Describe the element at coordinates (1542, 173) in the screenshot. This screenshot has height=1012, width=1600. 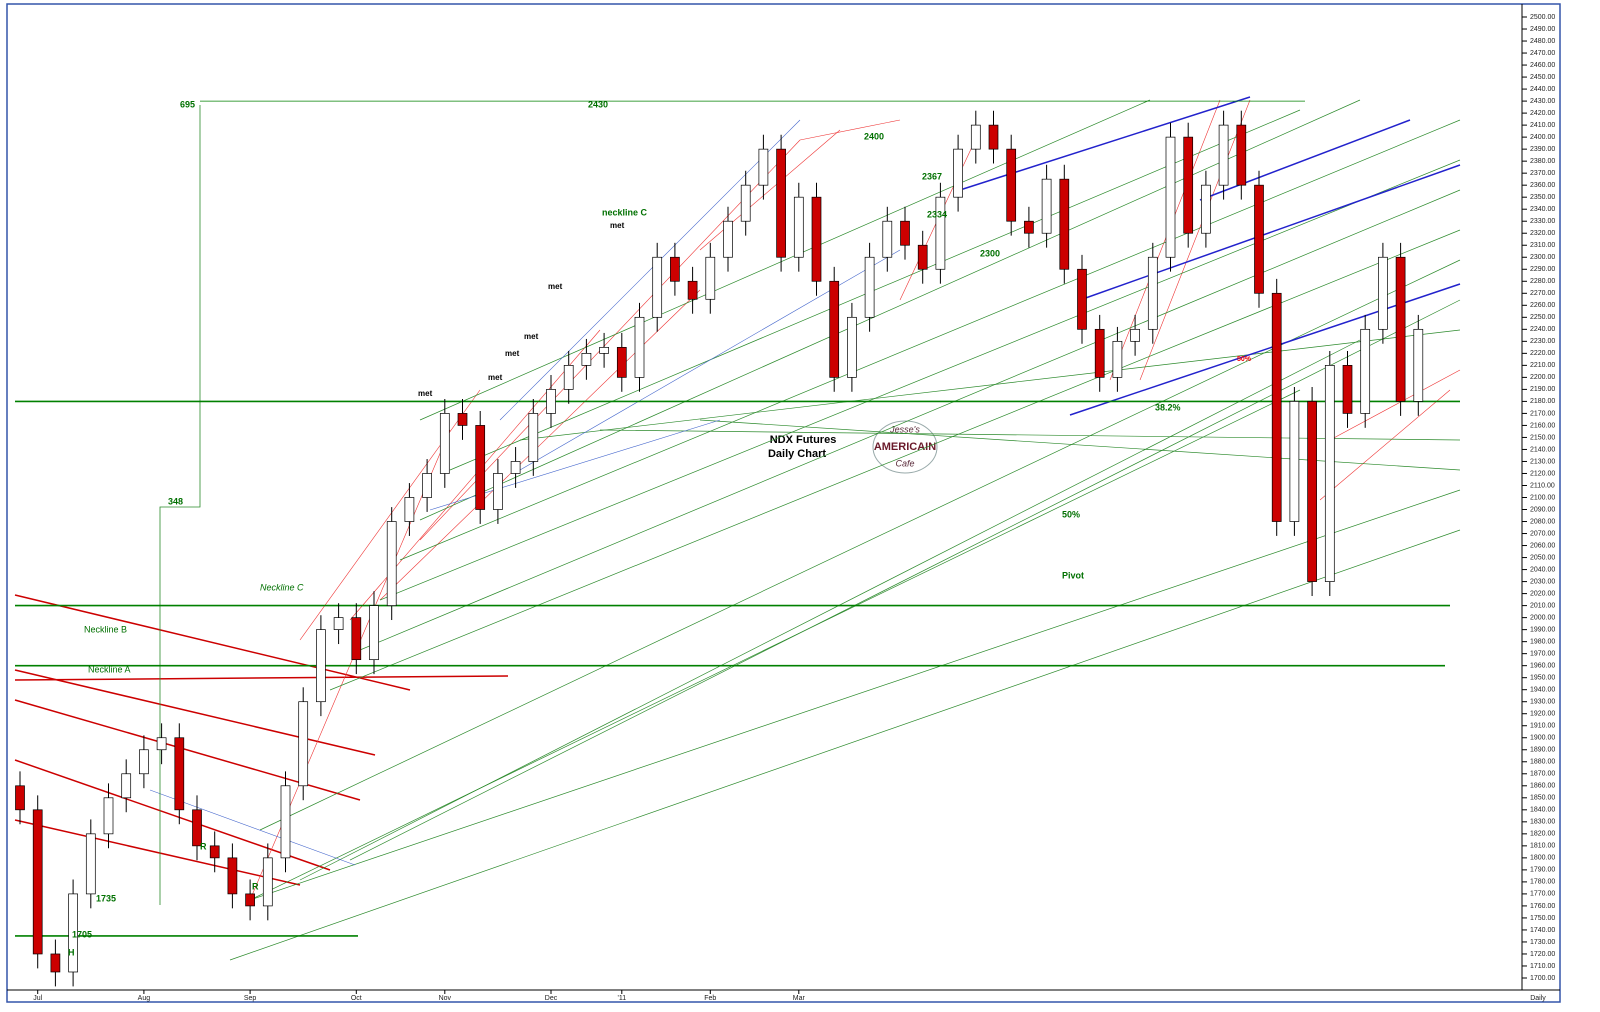
I see `y-tick-label: 2370.00` at that location.